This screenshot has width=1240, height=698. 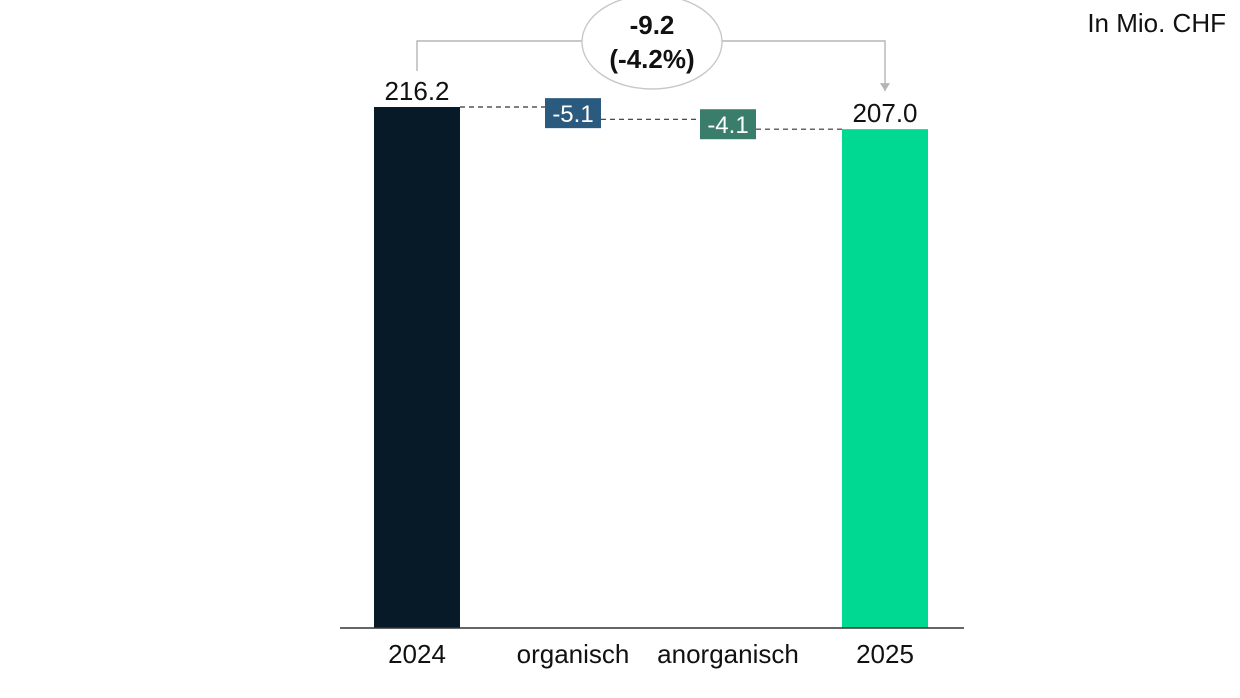 I want to click on value-label-anorganisch: -4.1, so click(x=727, y=125).